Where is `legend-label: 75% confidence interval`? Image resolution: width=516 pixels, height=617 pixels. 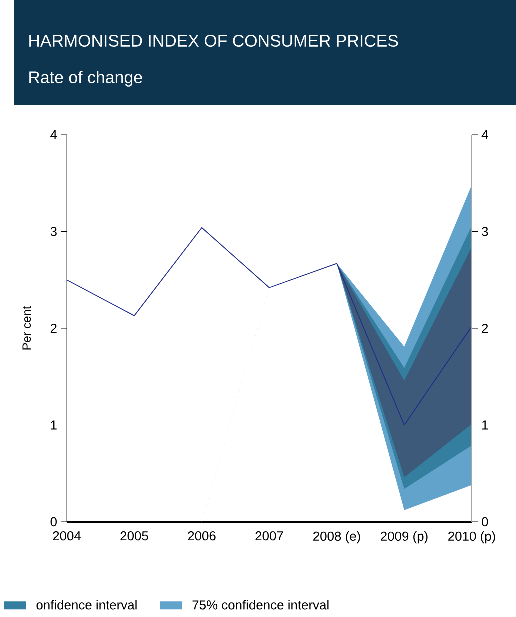 legend-label: 75% confidence interval is located at coordinates (260, 605).